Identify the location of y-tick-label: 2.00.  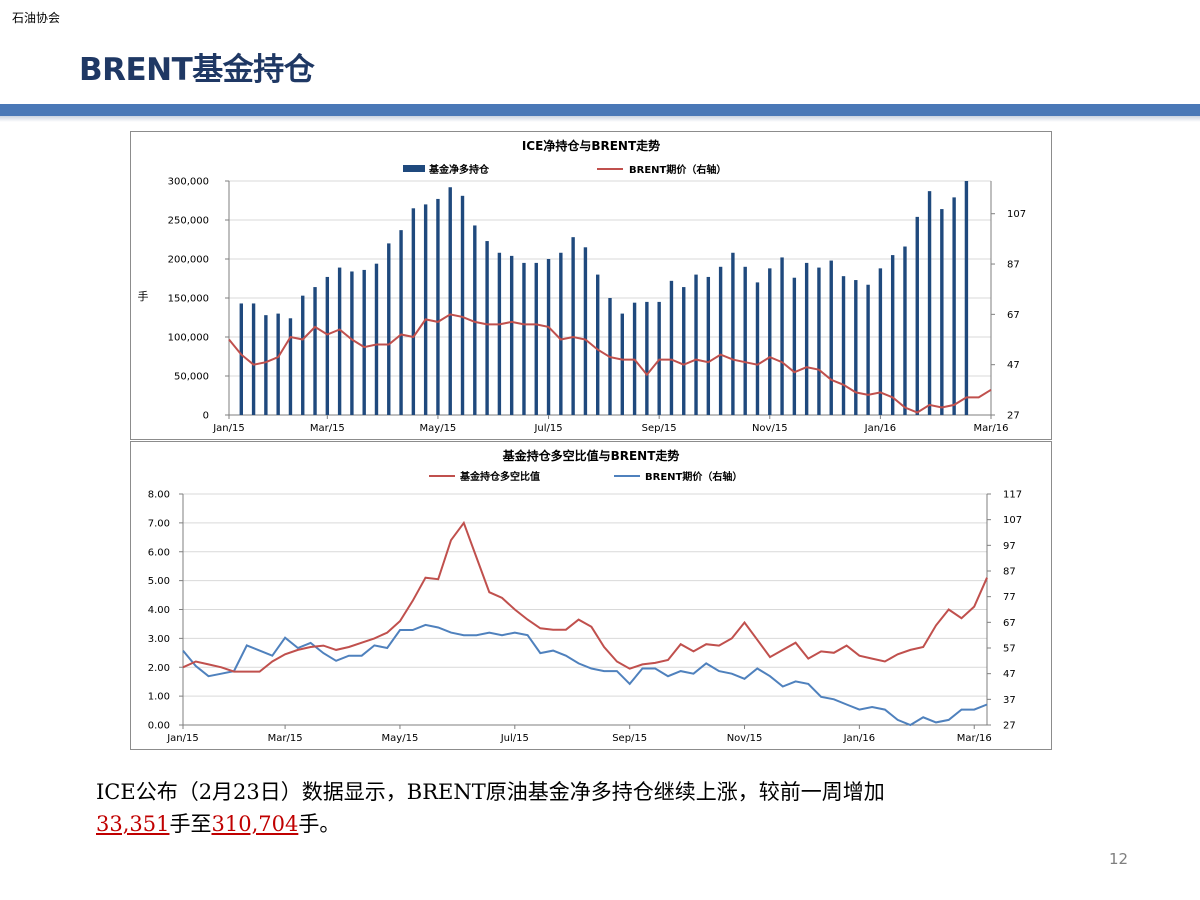
(159, 668).